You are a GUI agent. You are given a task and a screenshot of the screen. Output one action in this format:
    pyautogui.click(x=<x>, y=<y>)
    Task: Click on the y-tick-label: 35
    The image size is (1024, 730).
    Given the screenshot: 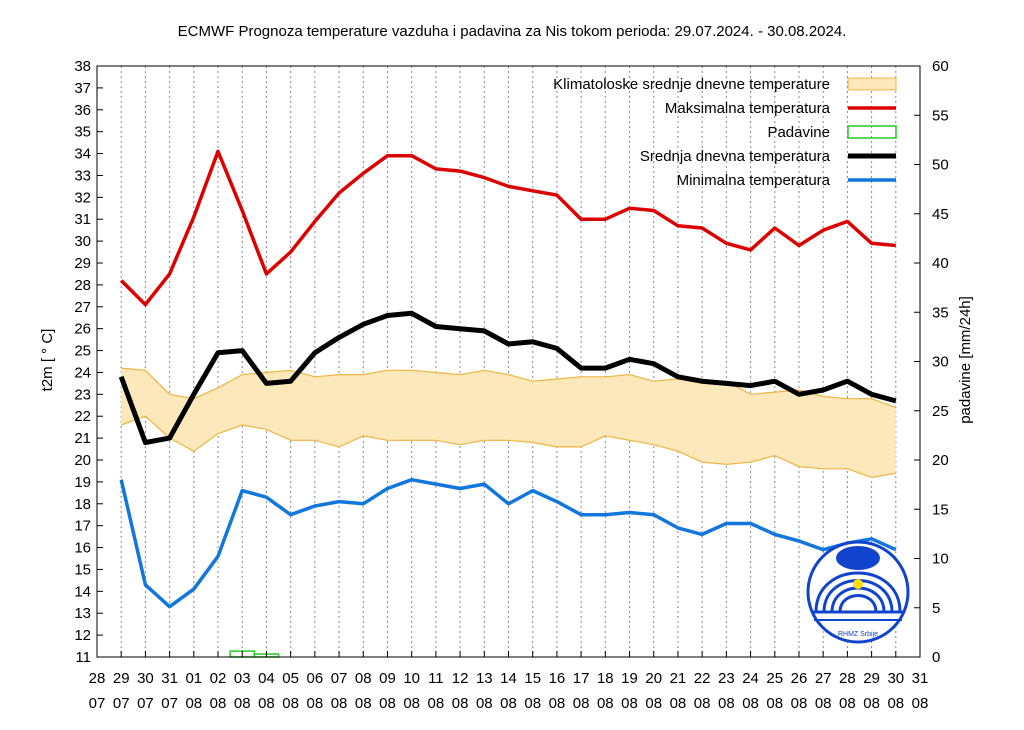 What is the action you would take?
    pyautogui.click(x=82, y=132)
    